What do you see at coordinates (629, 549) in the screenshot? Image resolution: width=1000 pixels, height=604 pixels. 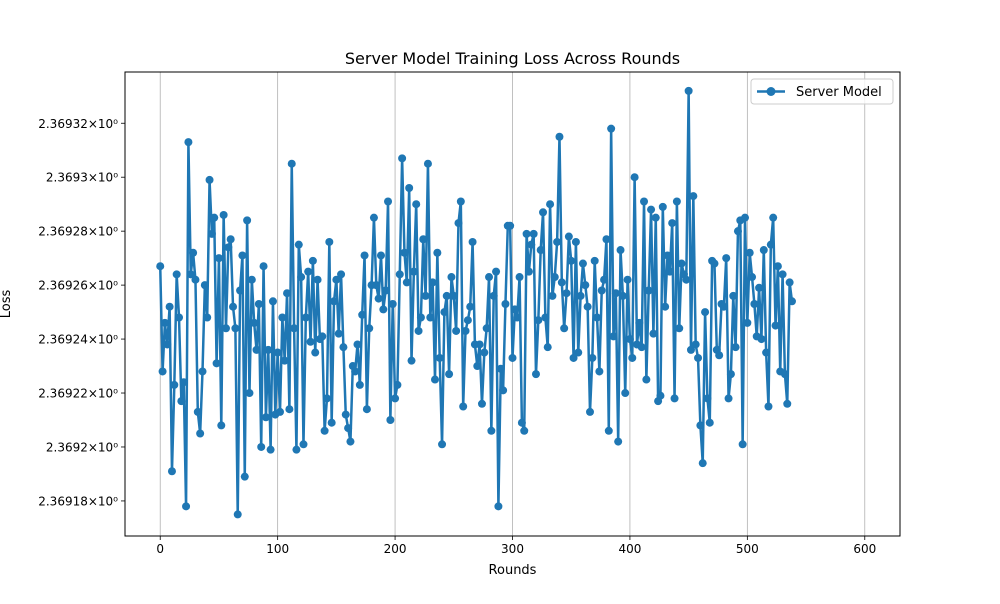 I see `x-tick-label: 400` at bounding box center [629, 549].